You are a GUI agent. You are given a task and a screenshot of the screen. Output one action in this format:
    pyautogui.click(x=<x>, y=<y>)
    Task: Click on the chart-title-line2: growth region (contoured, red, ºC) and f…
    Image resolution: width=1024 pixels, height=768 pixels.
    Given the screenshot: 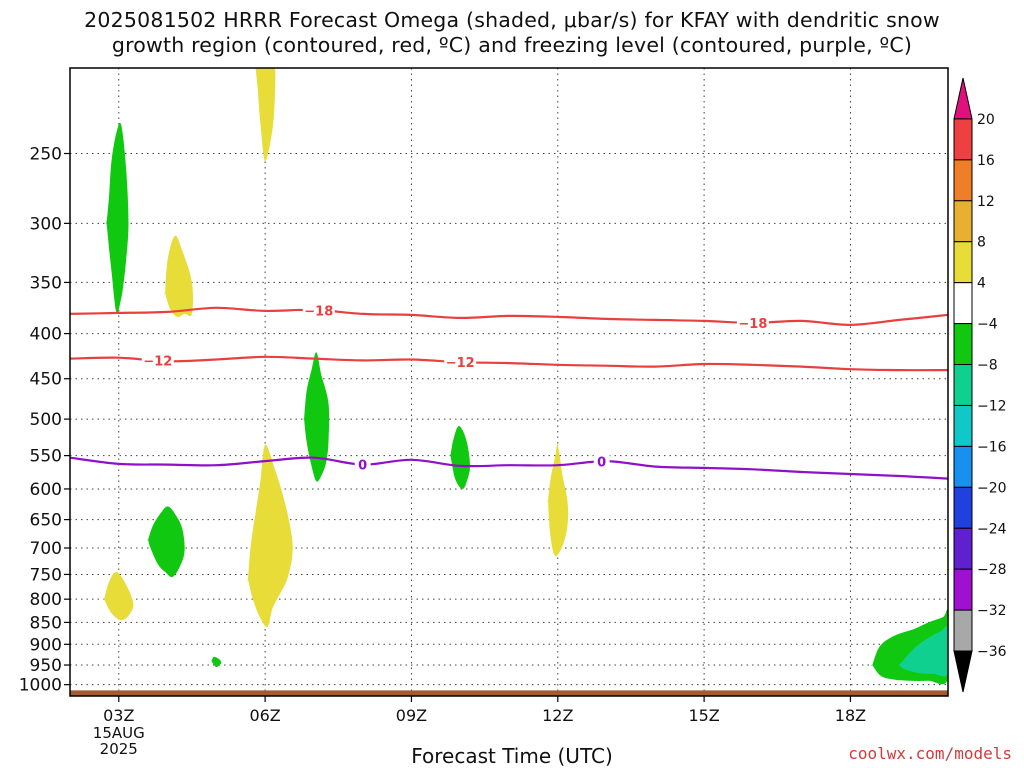 What is the action you would take?
    pyautogui.click(x=512, y=45)
    